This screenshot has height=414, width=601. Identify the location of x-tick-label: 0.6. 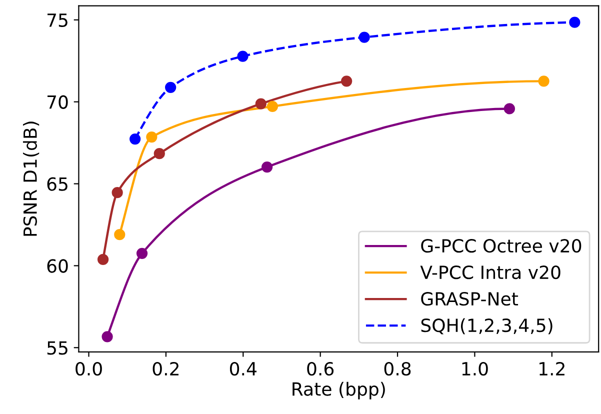
(320, 369).